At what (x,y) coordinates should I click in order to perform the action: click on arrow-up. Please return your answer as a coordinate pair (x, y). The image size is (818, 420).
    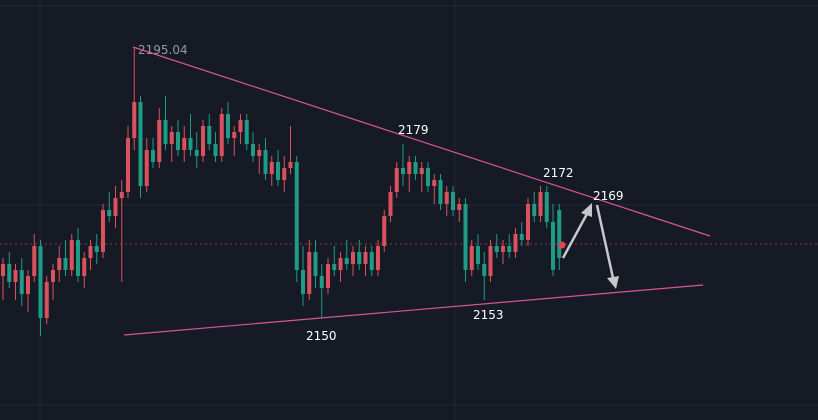
    Looking at the image, I should click on (575, 235).